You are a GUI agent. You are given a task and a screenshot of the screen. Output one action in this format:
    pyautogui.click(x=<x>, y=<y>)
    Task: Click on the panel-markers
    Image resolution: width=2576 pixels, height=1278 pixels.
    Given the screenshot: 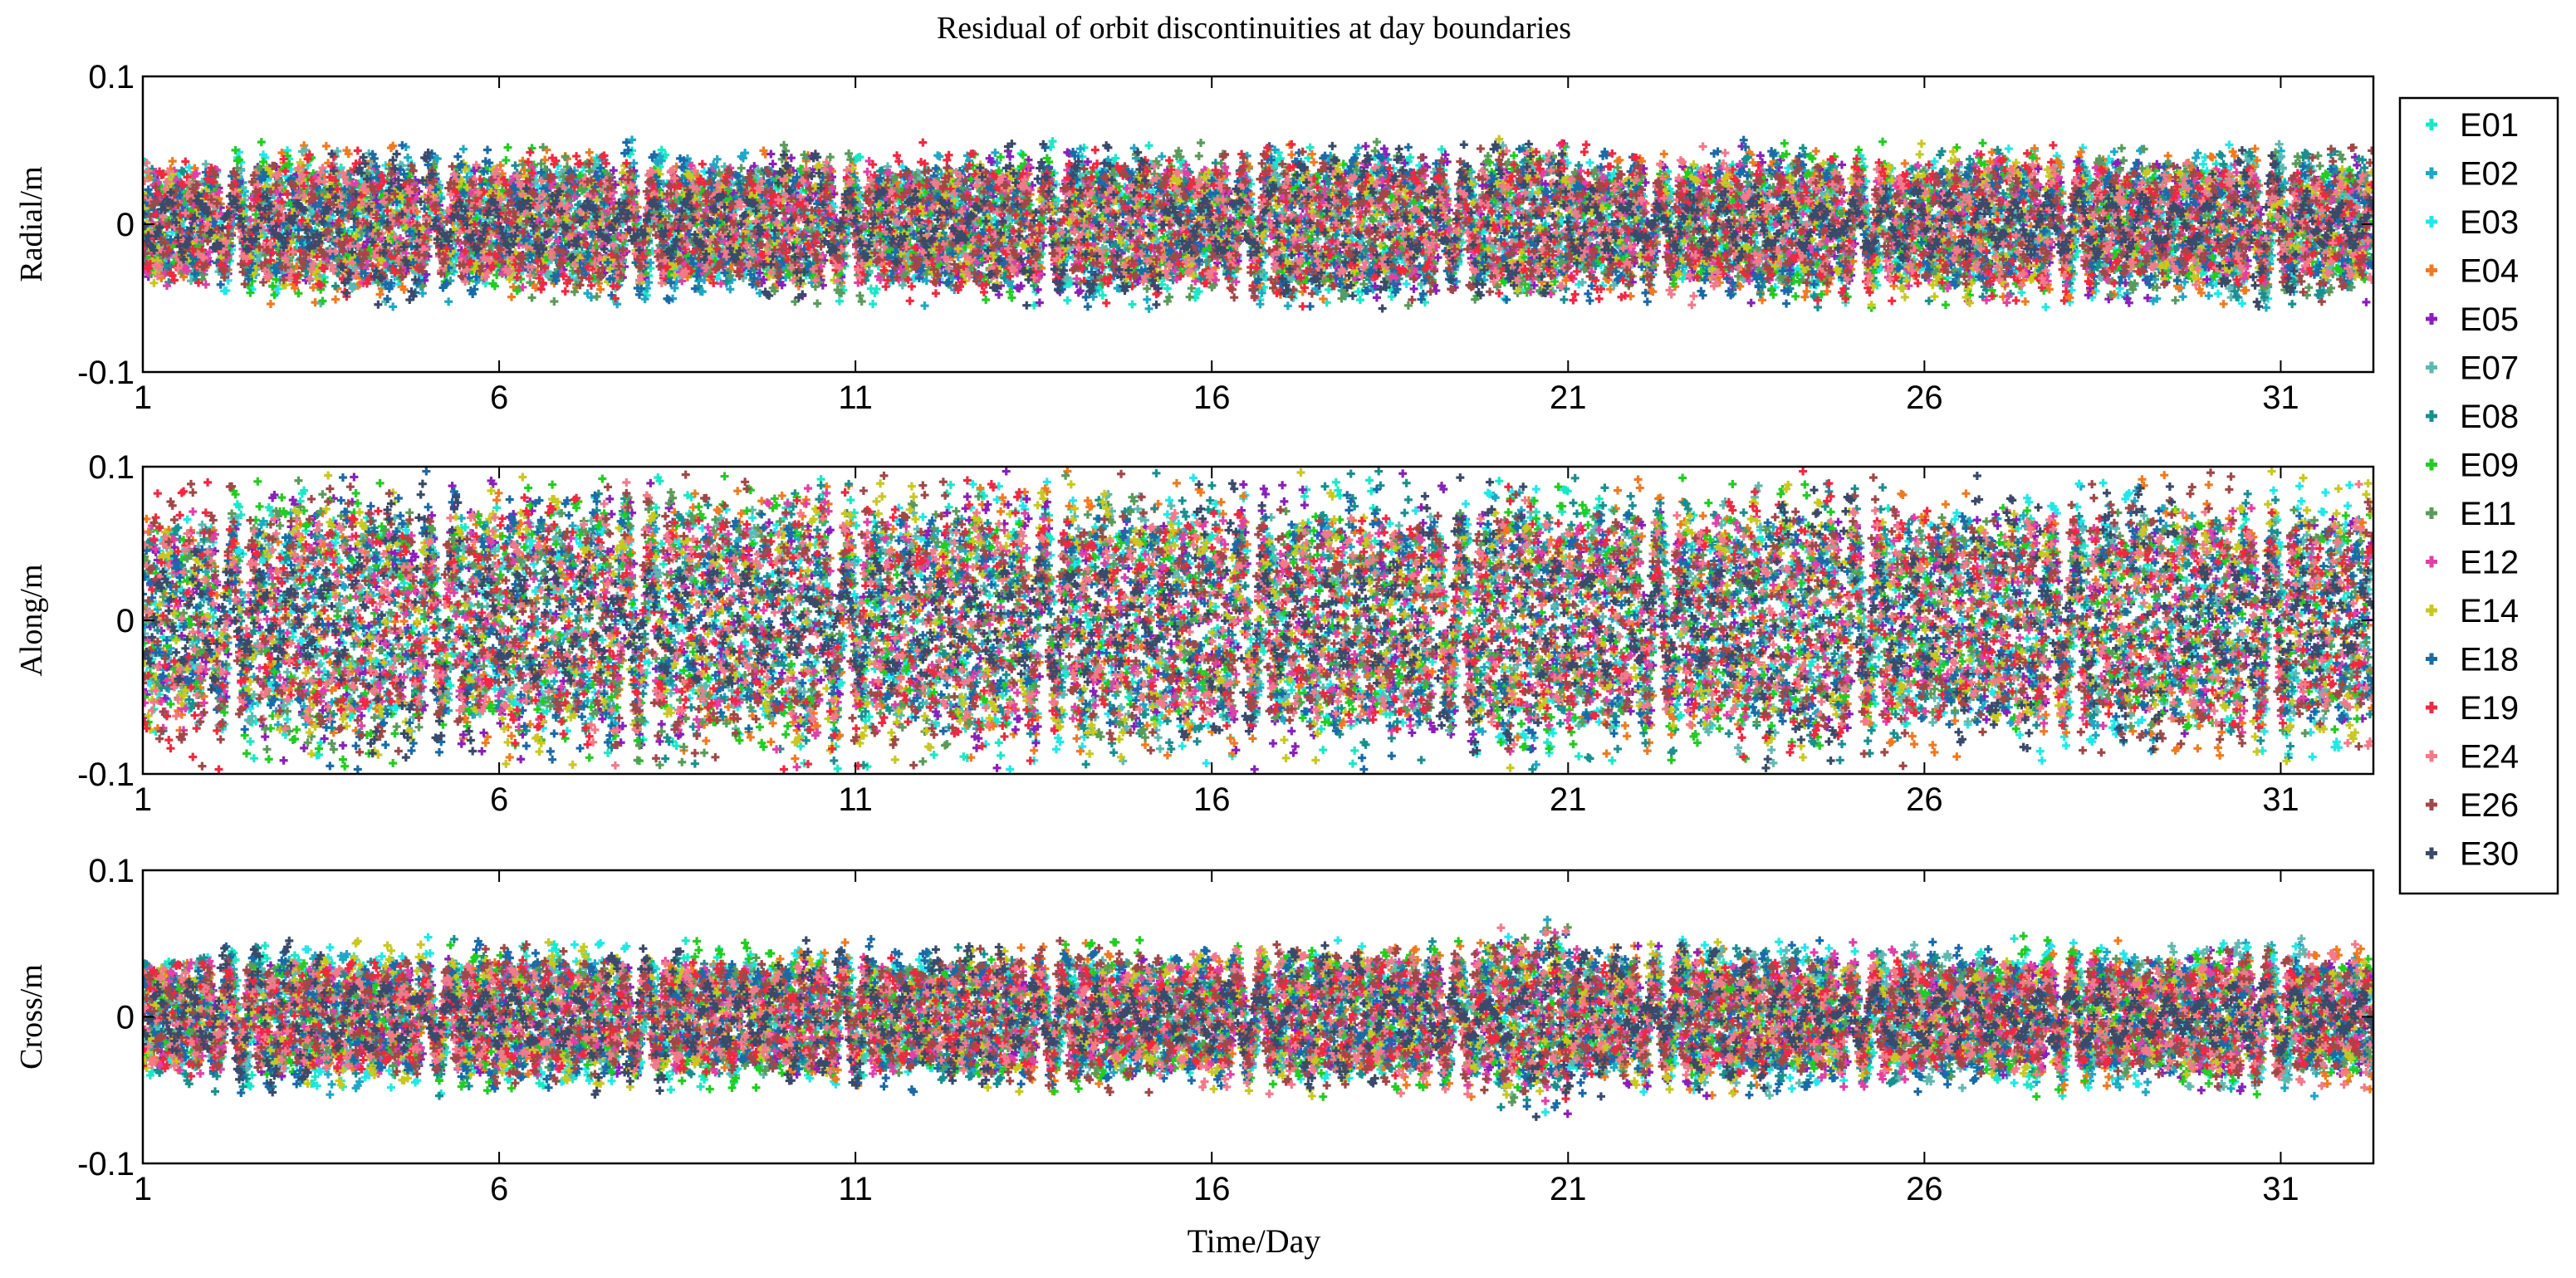 What is the action you would take?
    pyautogui.click(x=1258, y=224)
    